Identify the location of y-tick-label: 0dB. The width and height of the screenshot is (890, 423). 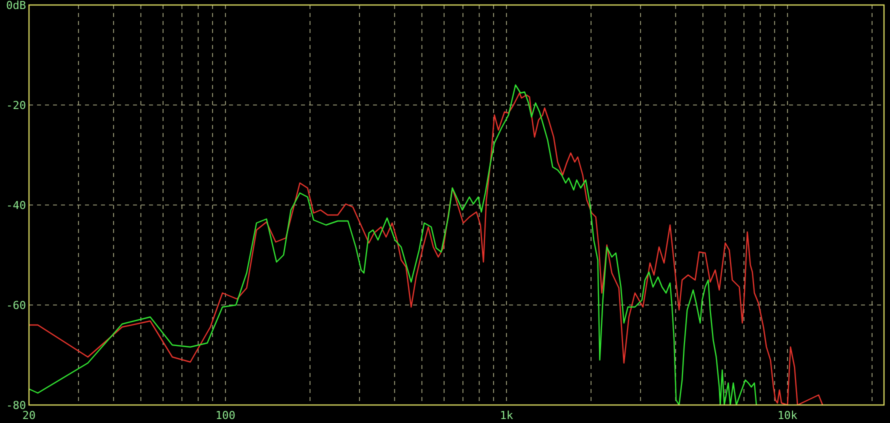
(16, 6).